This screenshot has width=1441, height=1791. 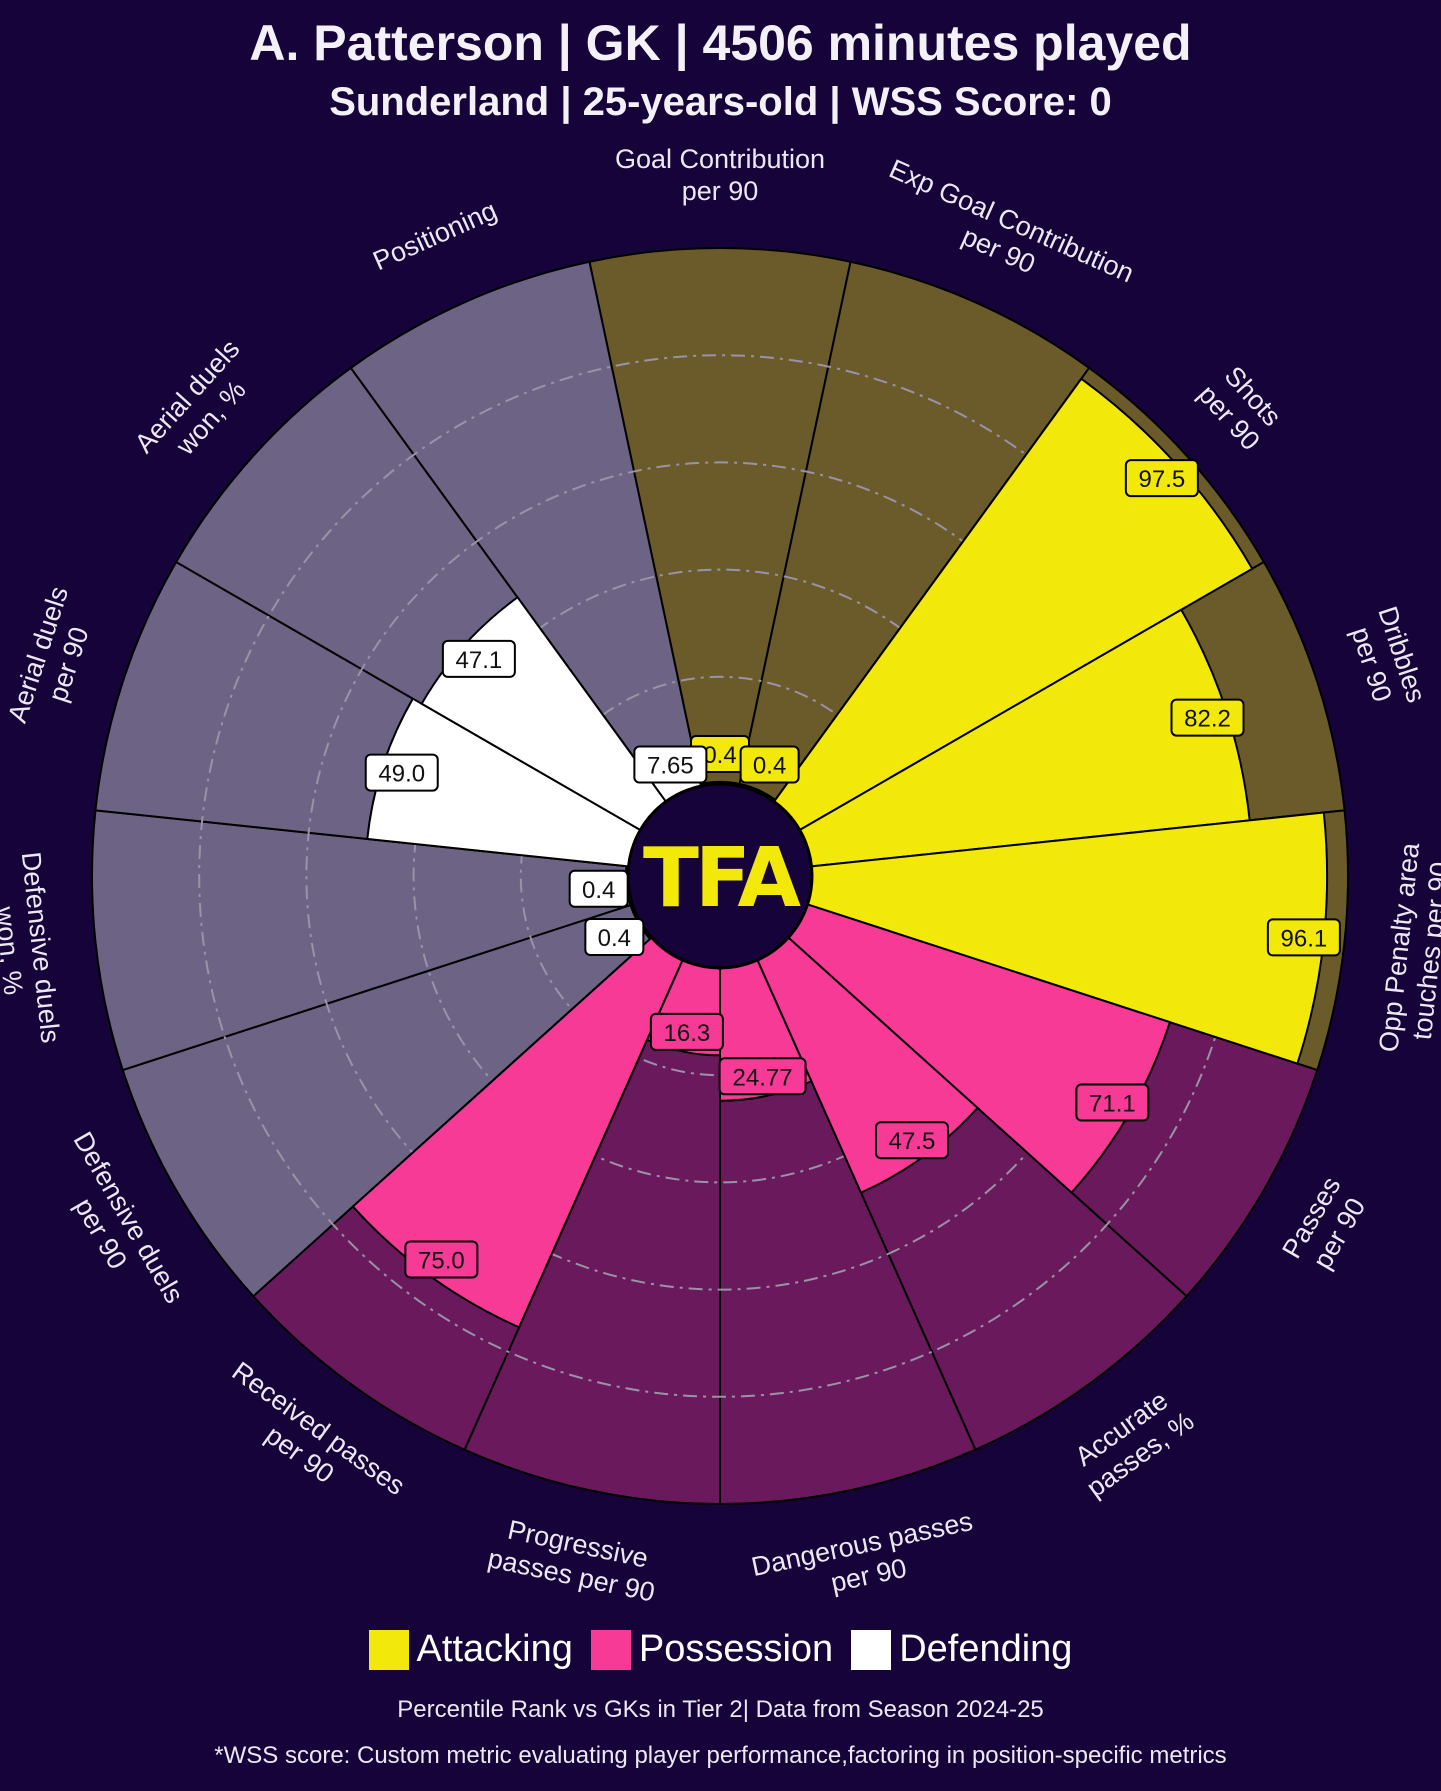 What do you see at coordinates (610, 1649) in the screenshot?
I see `legend-swatch-possession` at bounding box center [610, 1649].